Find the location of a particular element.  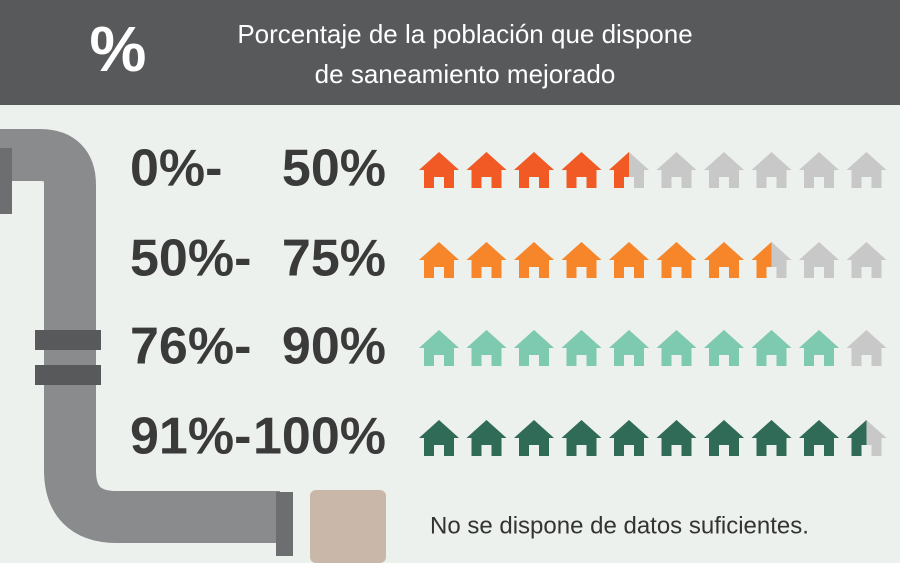

range-to: 90% is located at coordinates (334, 347).